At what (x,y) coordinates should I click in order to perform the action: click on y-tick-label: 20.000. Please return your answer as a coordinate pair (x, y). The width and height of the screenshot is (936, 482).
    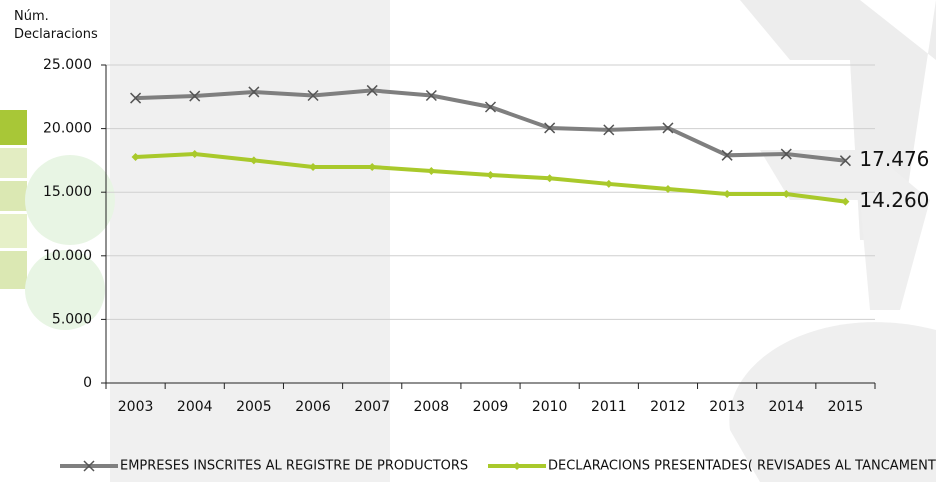
    Looking at the image, I should click on (67, 129).